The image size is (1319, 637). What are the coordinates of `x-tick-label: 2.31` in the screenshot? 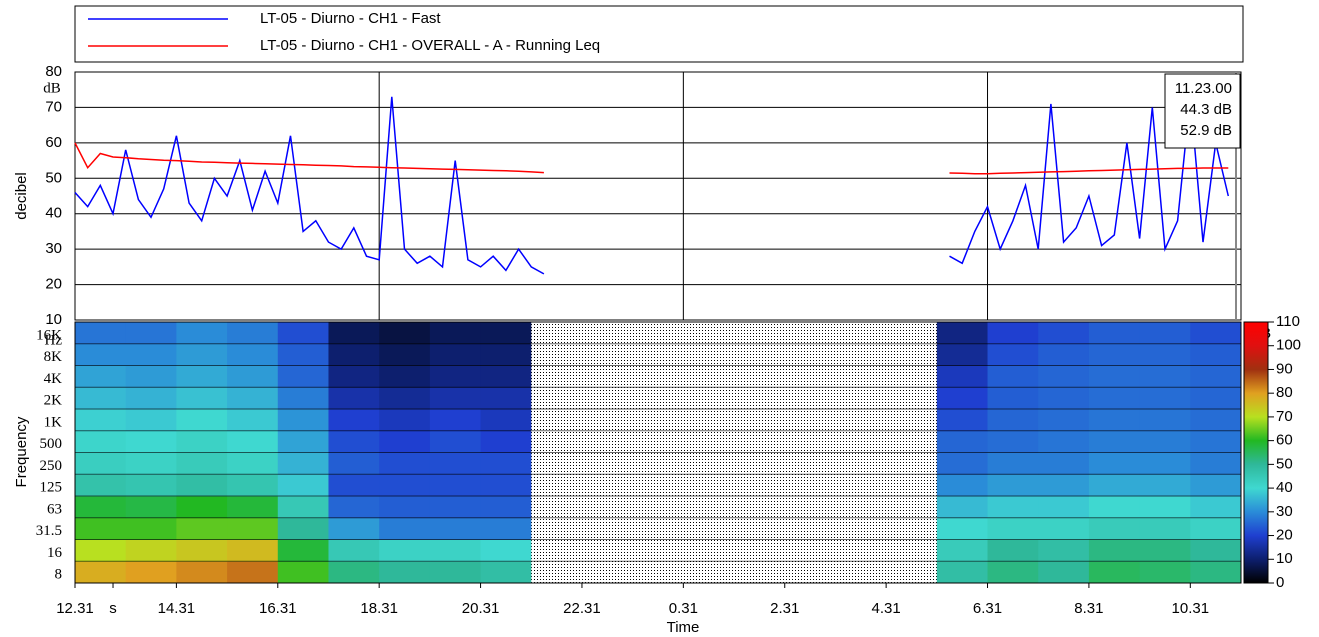 It's located at (784, 608).